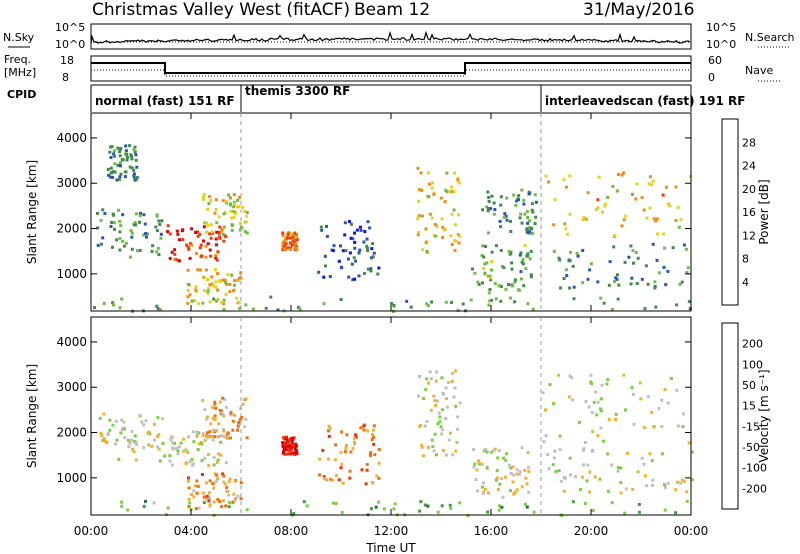  What do you see at coordinates (399, 36) in the screenshot?
I see `nsky-strip: N.Sky 10^5 10^0 10^5 10^0 N.Search` at bounding box center [399, 36].